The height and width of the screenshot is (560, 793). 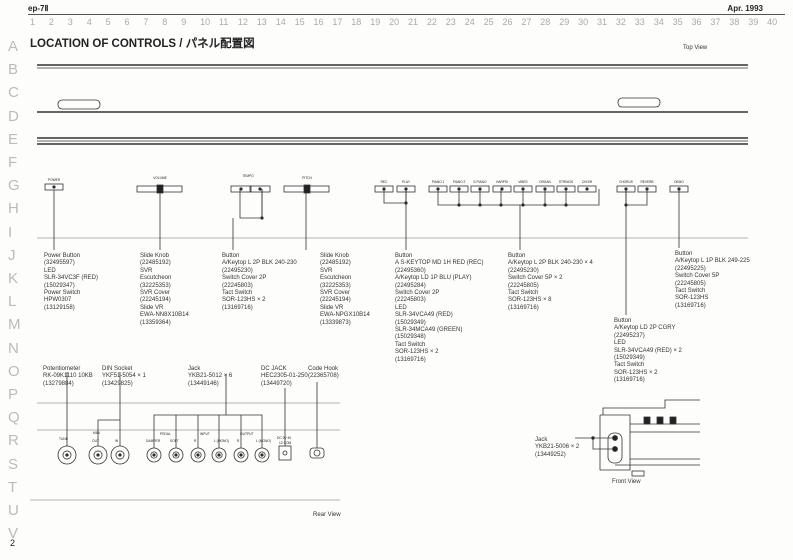 What do you see at coordinates (13, 70) in the screenshot?
I see `grid-row-letter: B` at bounding box center [13, 70].